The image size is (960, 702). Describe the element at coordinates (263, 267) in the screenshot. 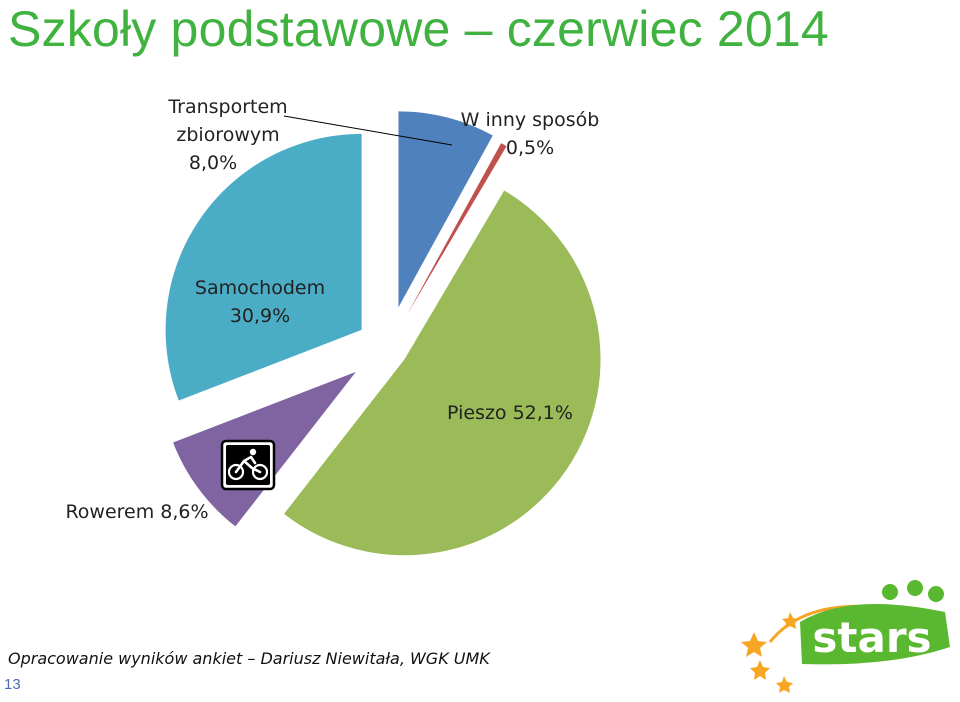

I see `pie-slice-samochodem` at that location.